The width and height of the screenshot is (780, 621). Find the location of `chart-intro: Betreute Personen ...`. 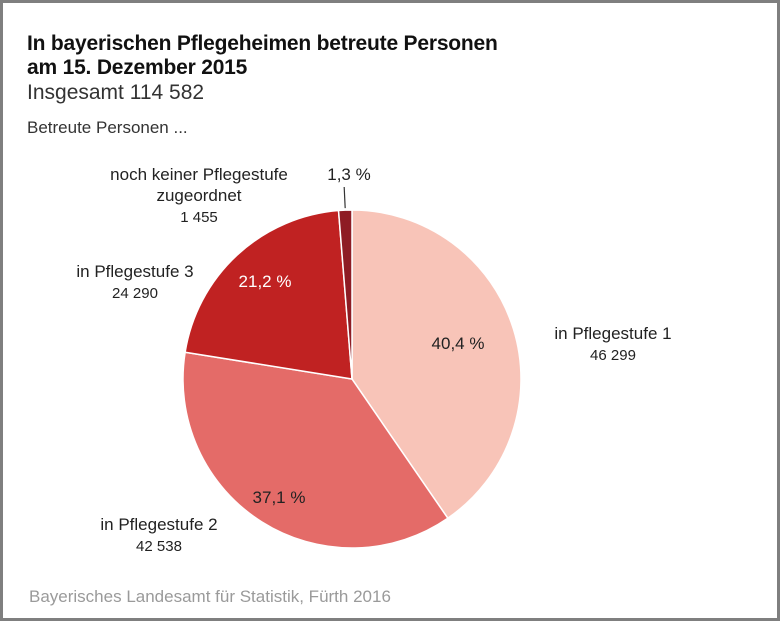

chart-intro: Betreute Personen ... is located at coordinates (107, 127).